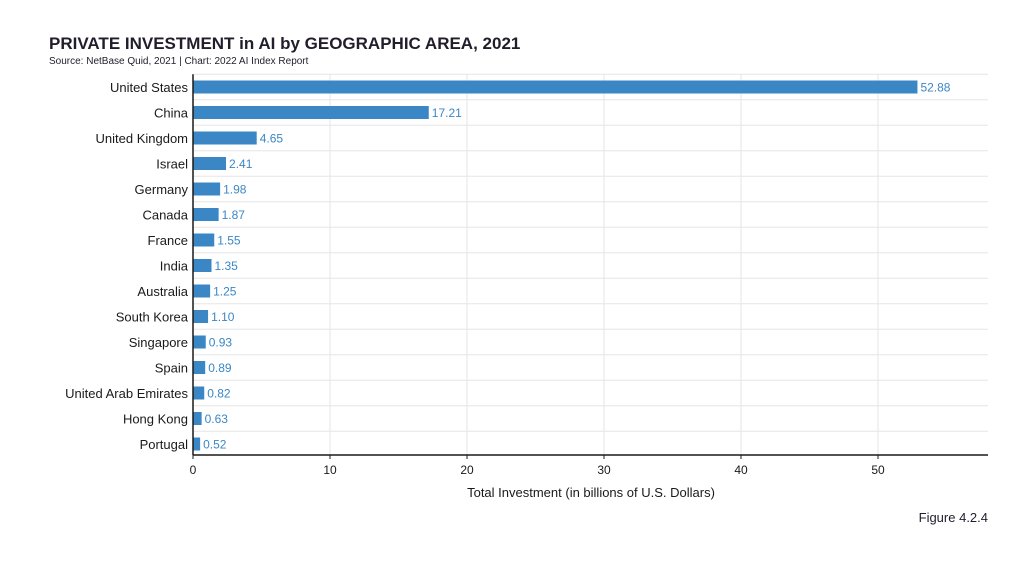 Image resolution: width=1024 pixels, height=578 pixels. What do you see at coordinates (171, 113) in the screenshot?
I see `category-label: China` at bounding box center [171, 113].